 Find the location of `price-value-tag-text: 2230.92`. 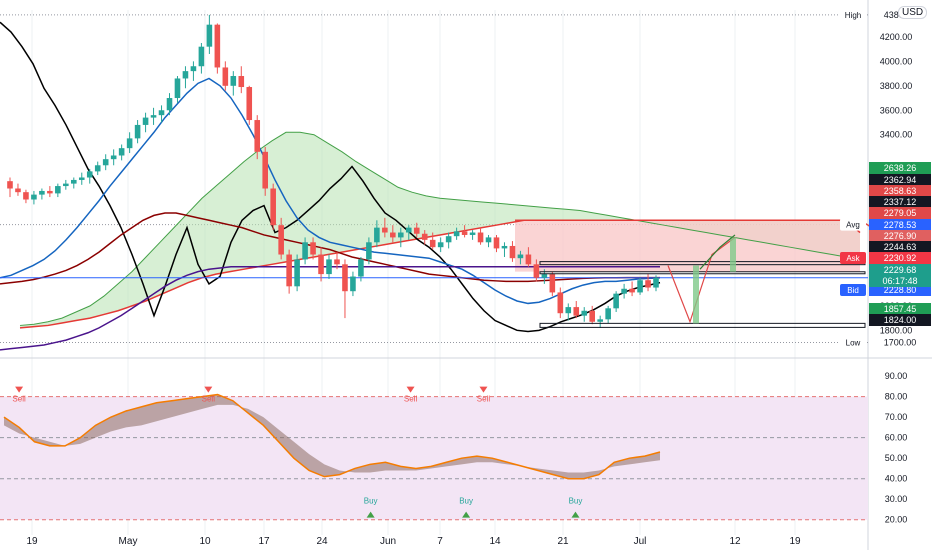

price-value-tag-text: 2230.92 is located at coordinates (900, 258).